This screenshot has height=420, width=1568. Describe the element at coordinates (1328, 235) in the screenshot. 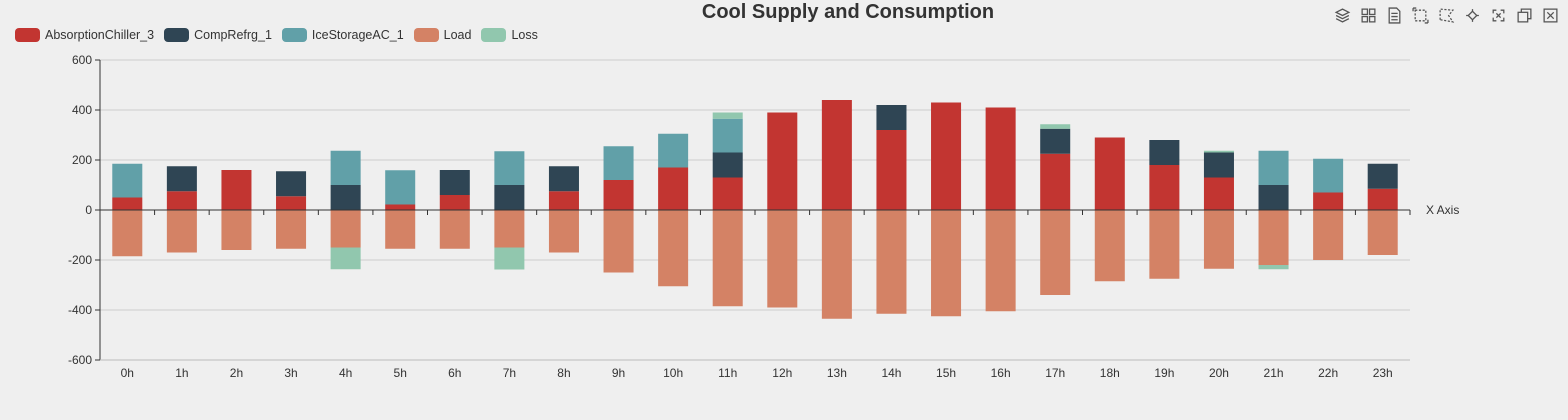

I see `bar-load-22h` at that location.